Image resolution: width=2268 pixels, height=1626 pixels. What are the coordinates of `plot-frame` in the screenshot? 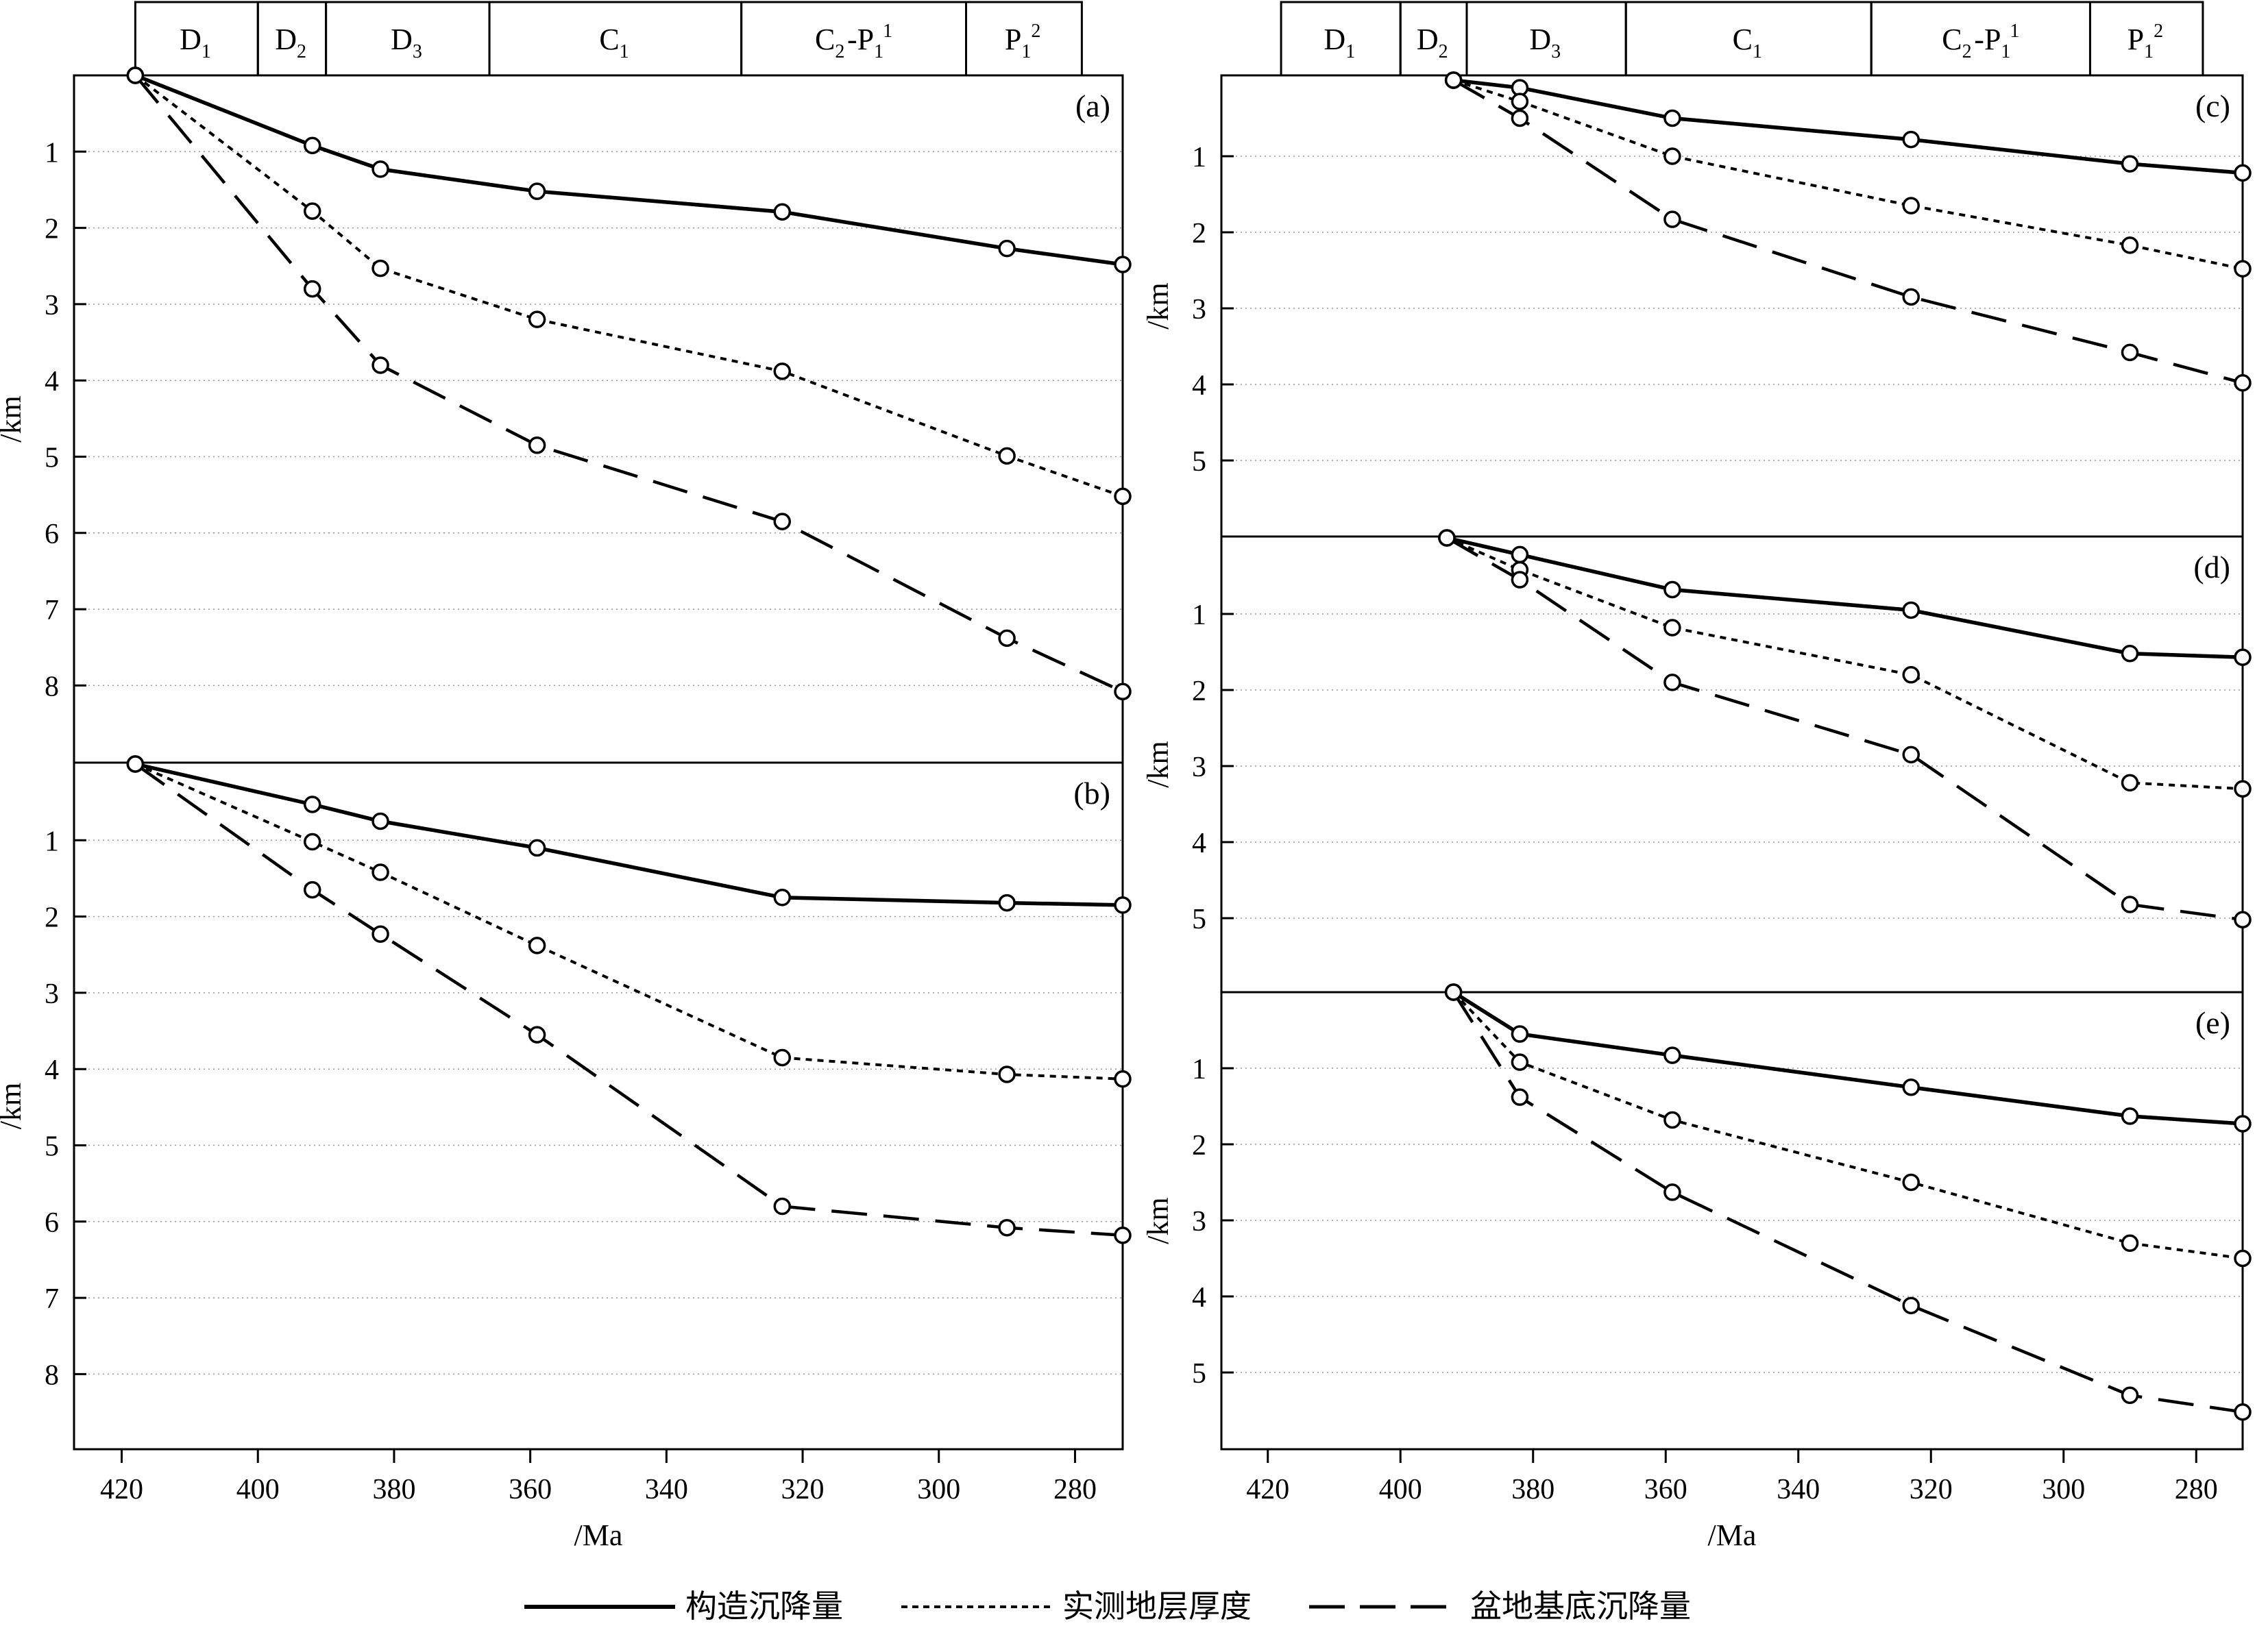 It's located at (1732, 764).